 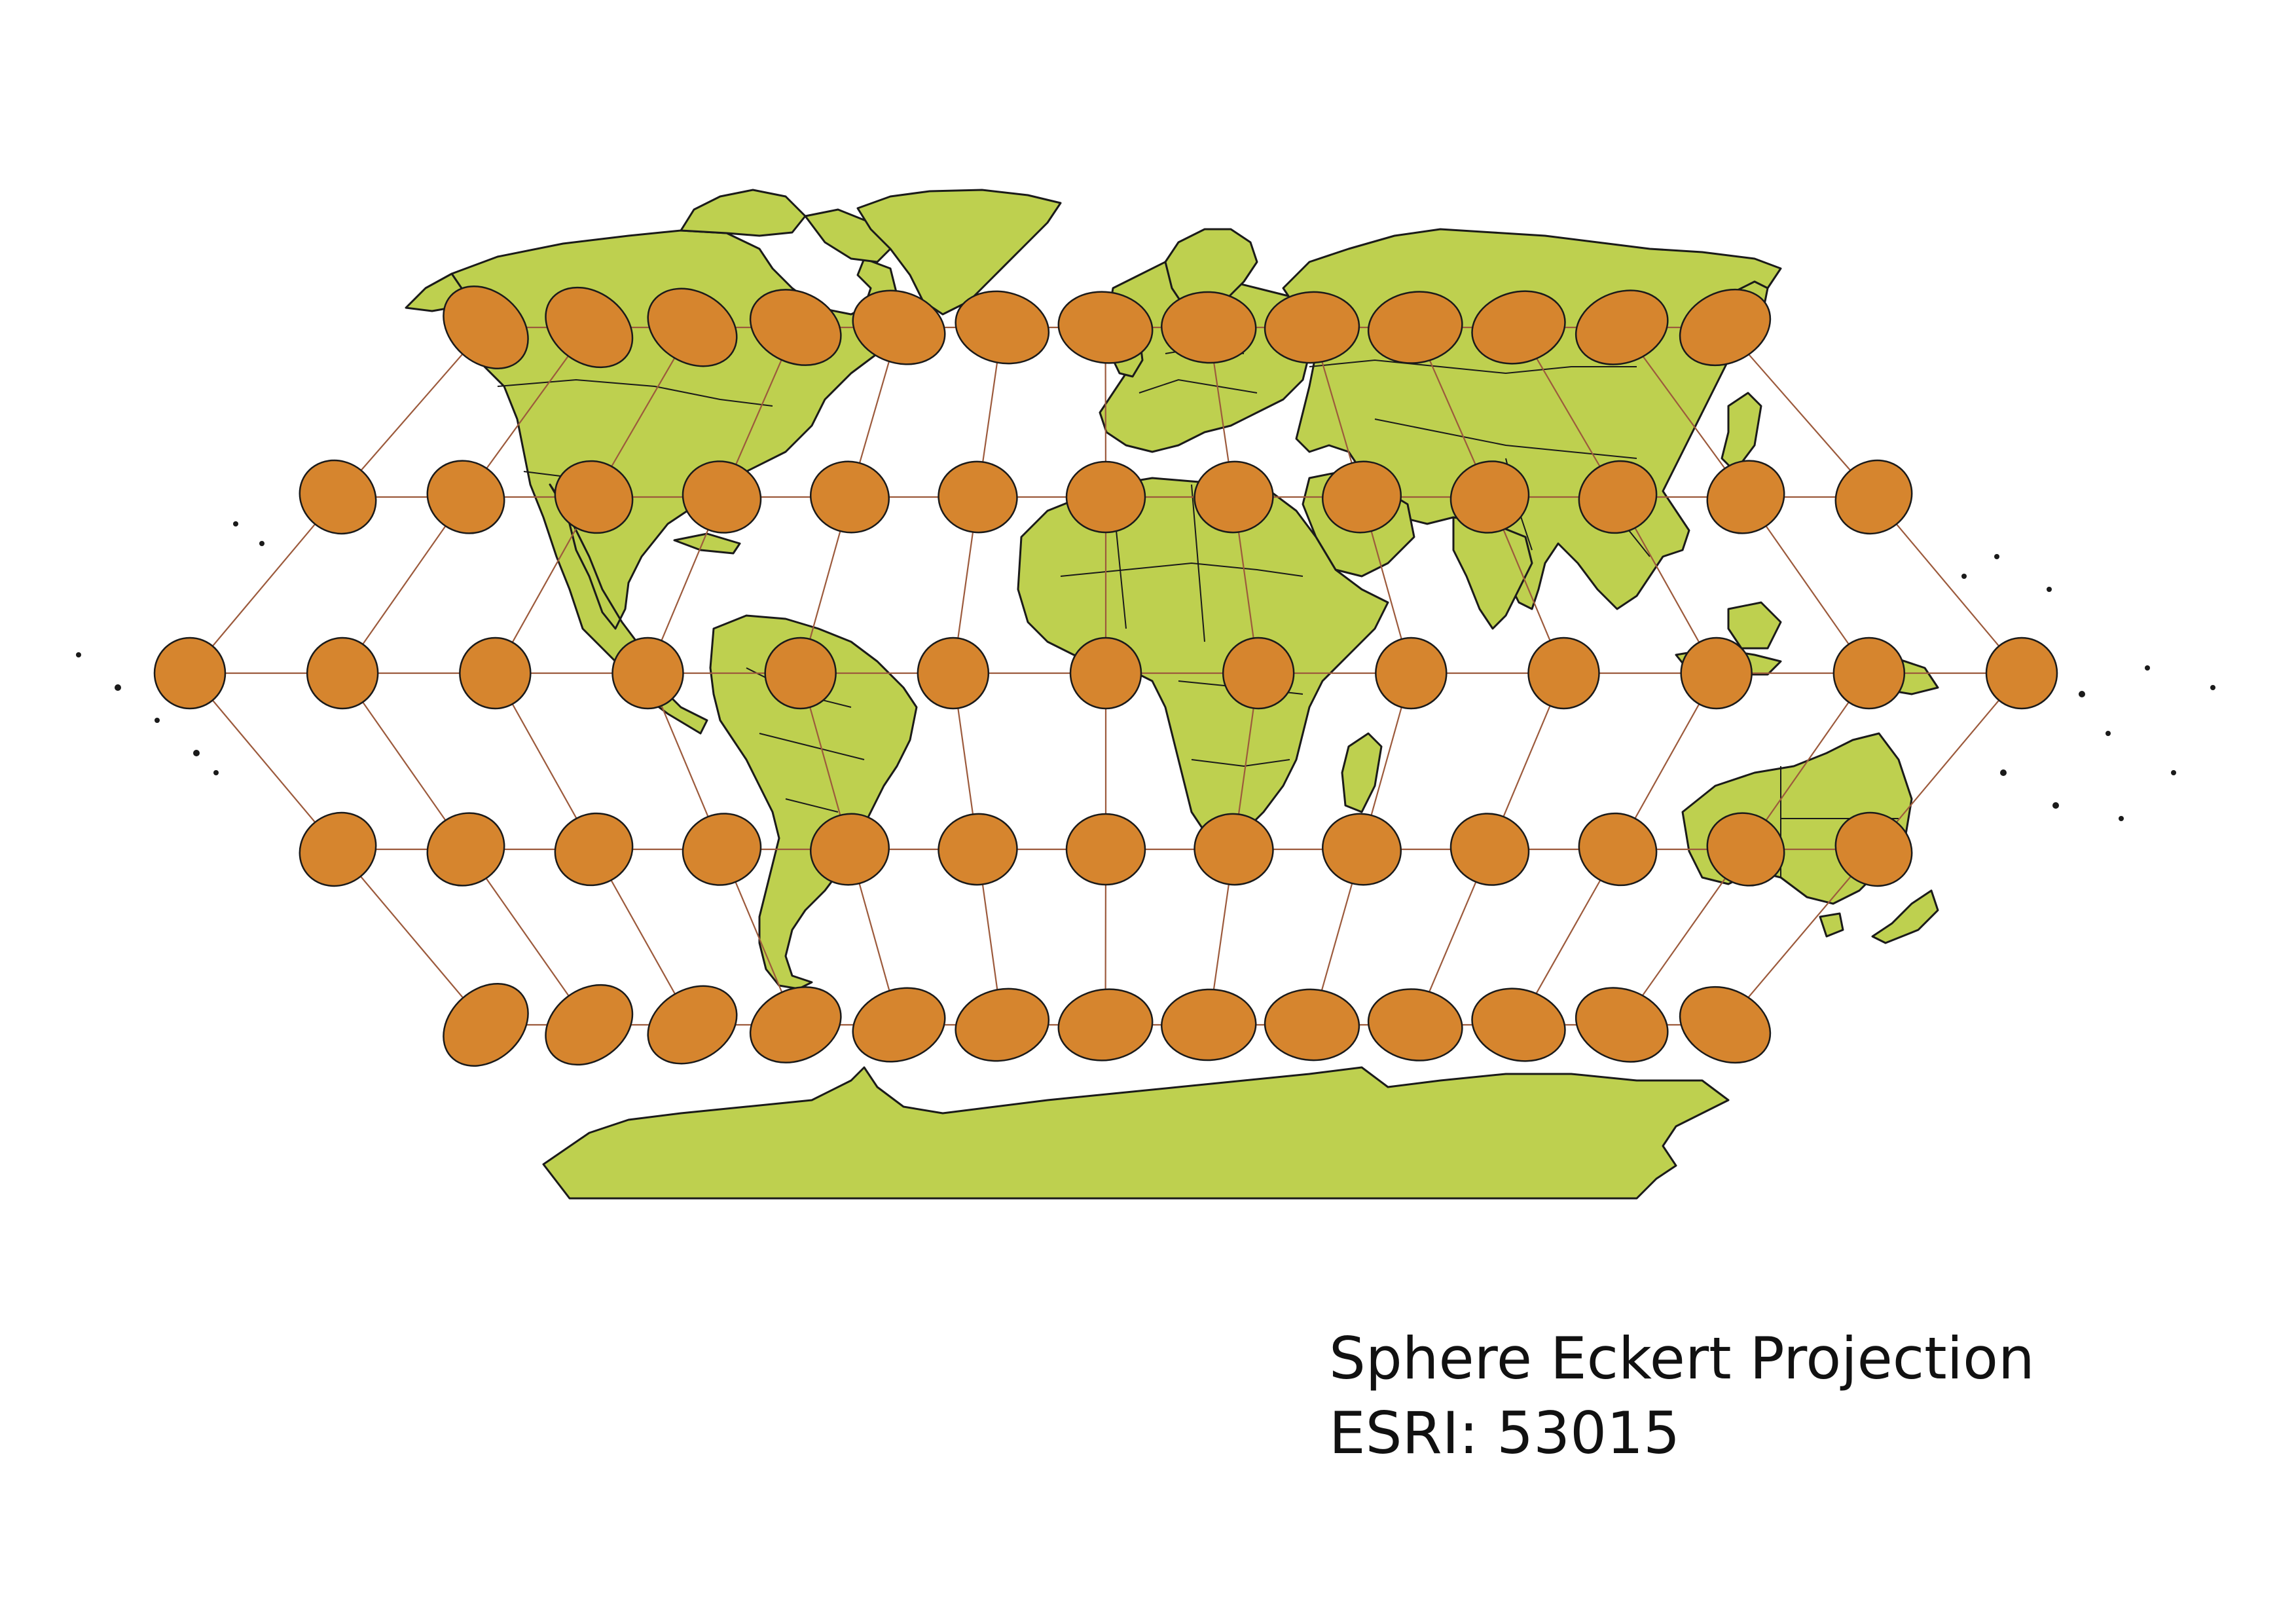 What do you see at coordinates (743, 213) in the screenshot?
I see `landmass-arctic-islands` at bounding box center [743, 213].